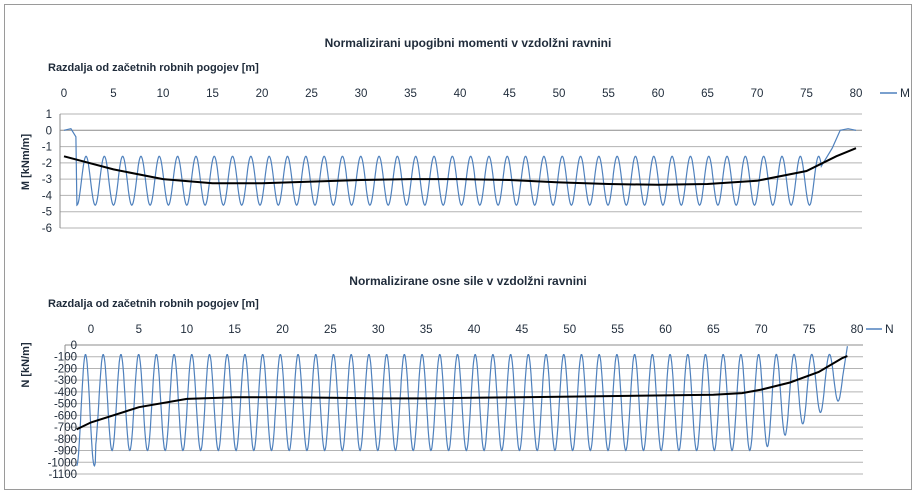 This screenshot has height=497, width=918. Describe the element at coordinates (47, 164) in the screenshot. I see `y-tick-label: -2` at that location.